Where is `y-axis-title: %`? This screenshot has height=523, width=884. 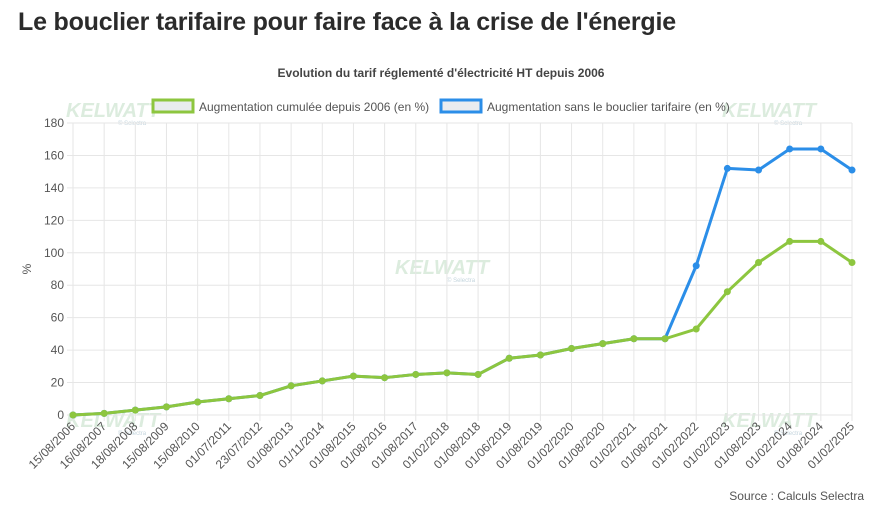 y-axis-title: % is located at coordinates (27, 268).